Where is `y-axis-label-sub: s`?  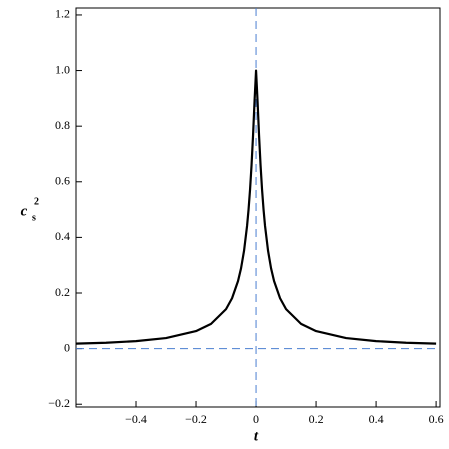
y-axis-label-sub: s is located at coordinates (34, 217).